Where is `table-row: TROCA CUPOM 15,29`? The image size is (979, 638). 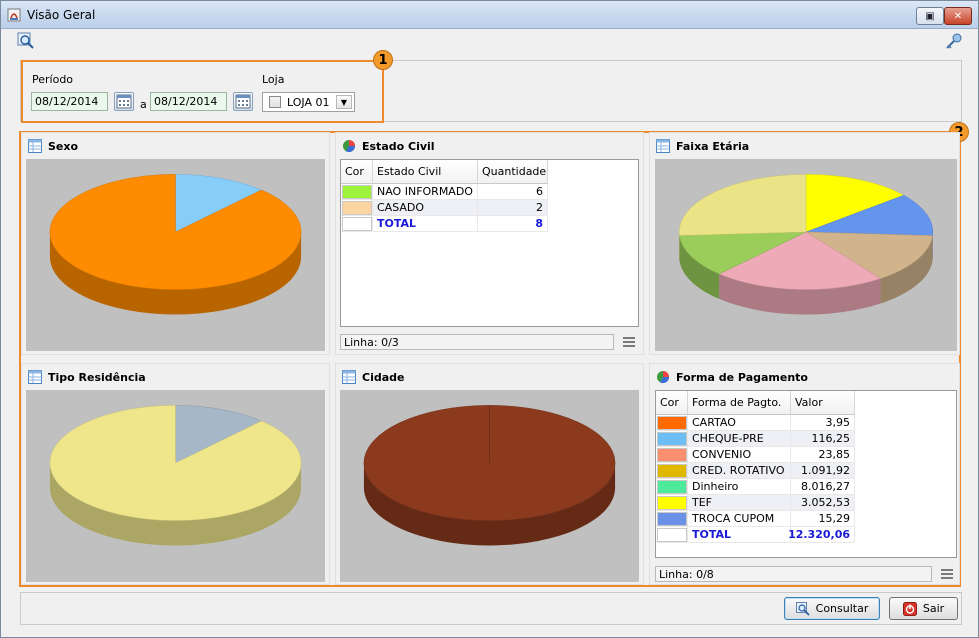
table-row: TROCA CUPOM 15,29 is located at coordinates (806, 519).